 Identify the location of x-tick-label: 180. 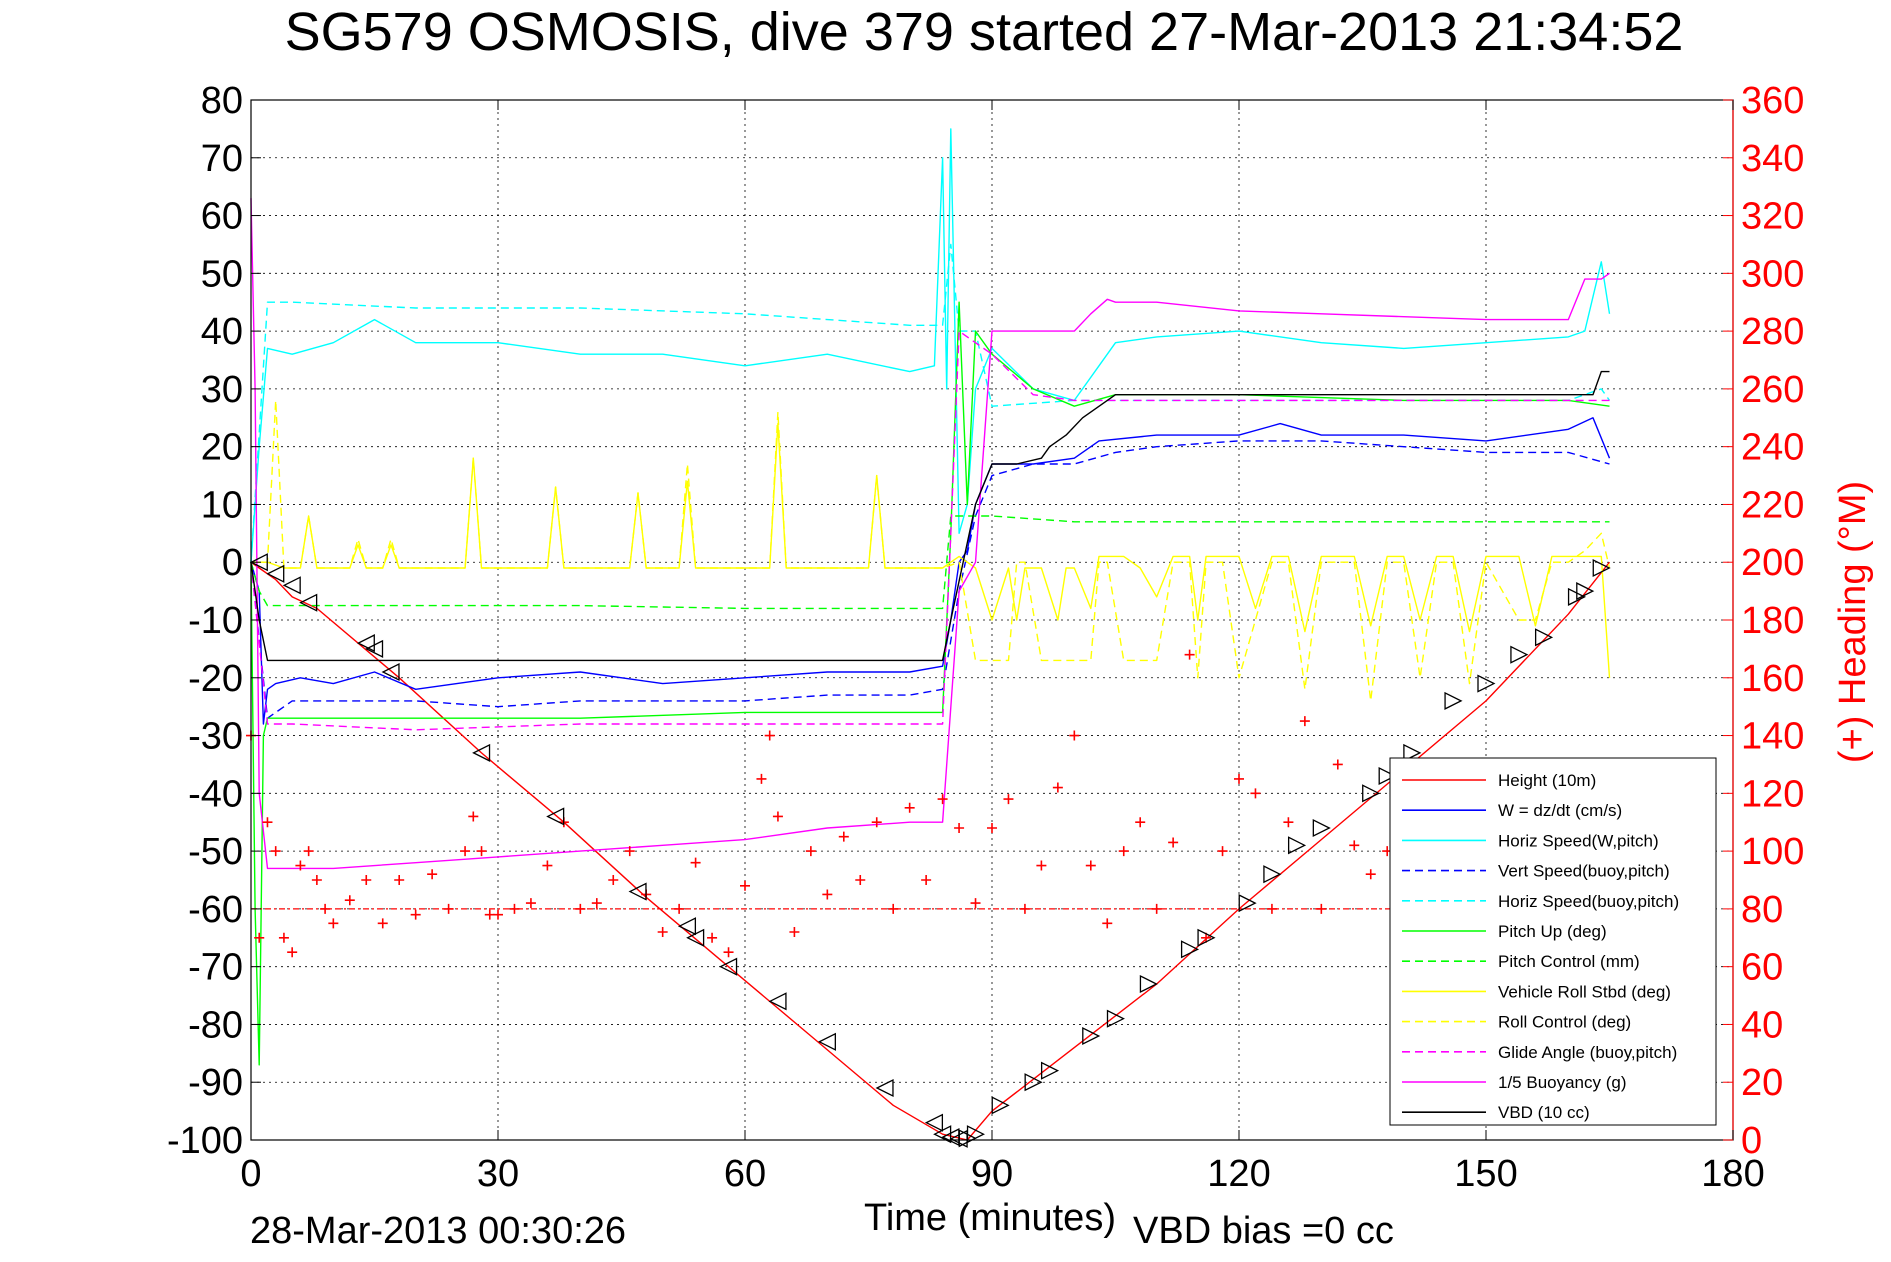
(1732, 1174).